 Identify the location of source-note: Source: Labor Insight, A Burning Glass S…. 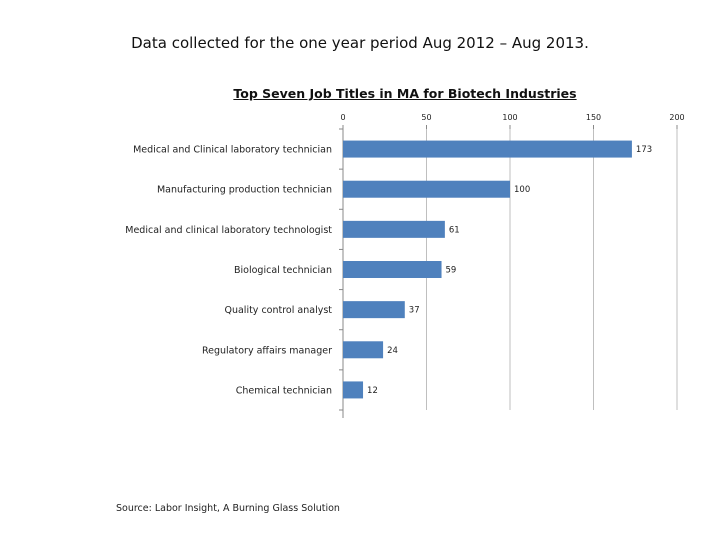
(228, 508).